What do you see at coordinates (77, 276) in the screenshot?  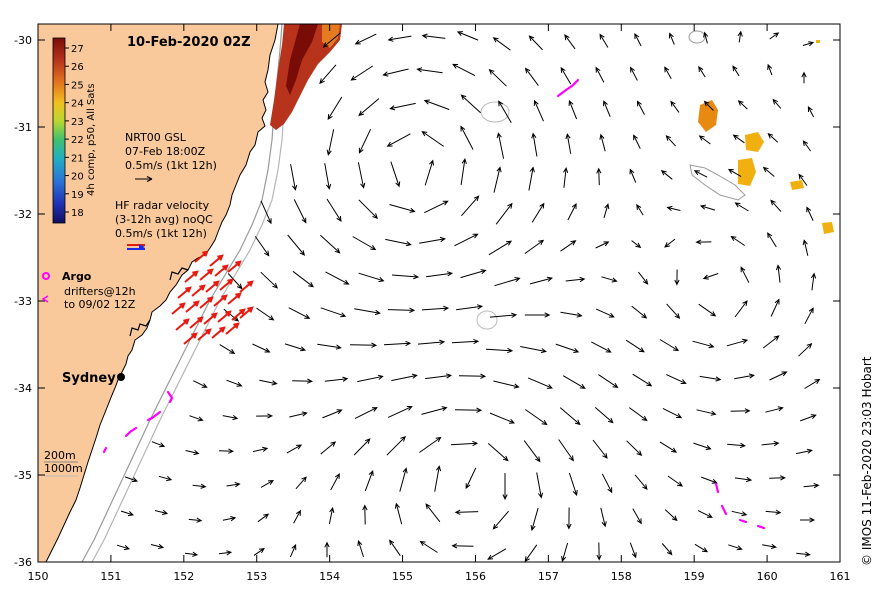 I see `argo-legend-label: Argo` at bounding box center [77, 276].